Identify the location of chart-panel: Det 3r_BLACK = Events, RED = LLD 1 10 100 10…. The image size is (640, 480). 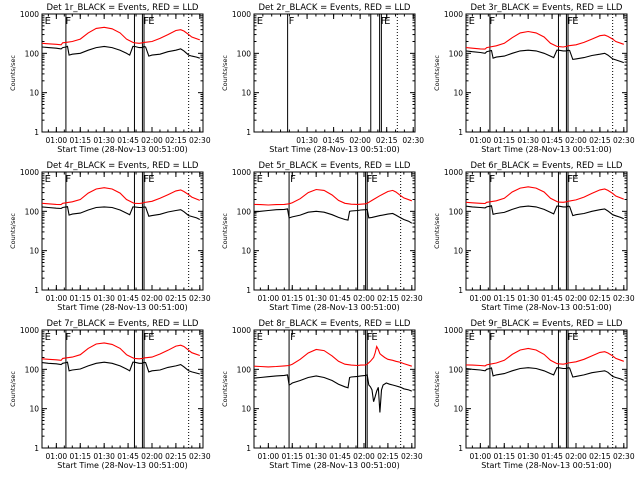
(534, 78).